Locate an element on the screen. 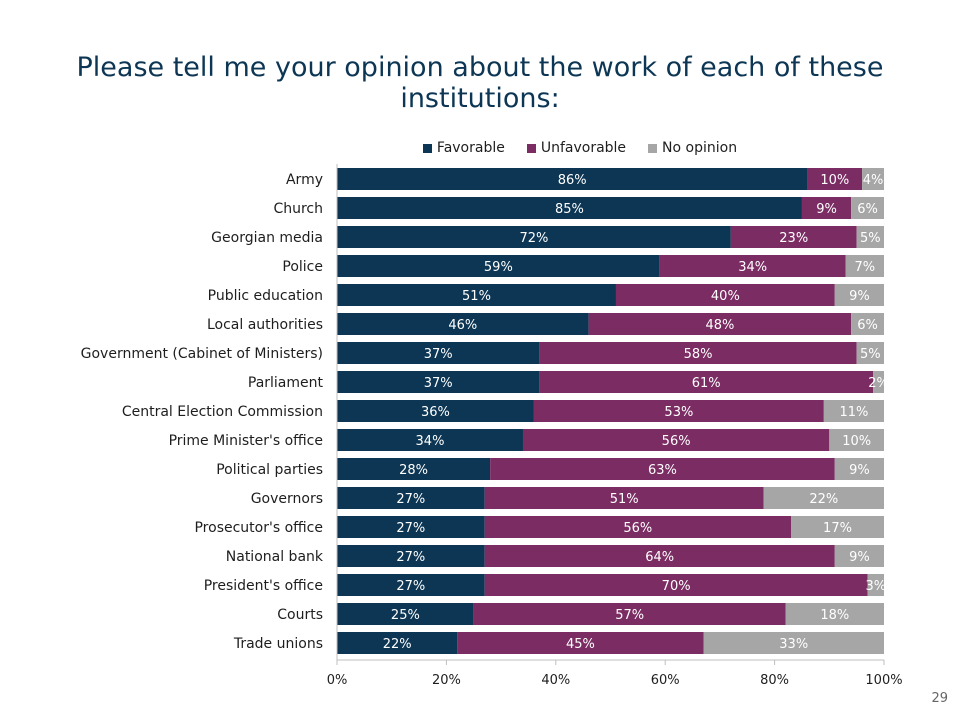 The image size is (960, 720). x-tick-label: 60% is located at coordinates (665, 680).